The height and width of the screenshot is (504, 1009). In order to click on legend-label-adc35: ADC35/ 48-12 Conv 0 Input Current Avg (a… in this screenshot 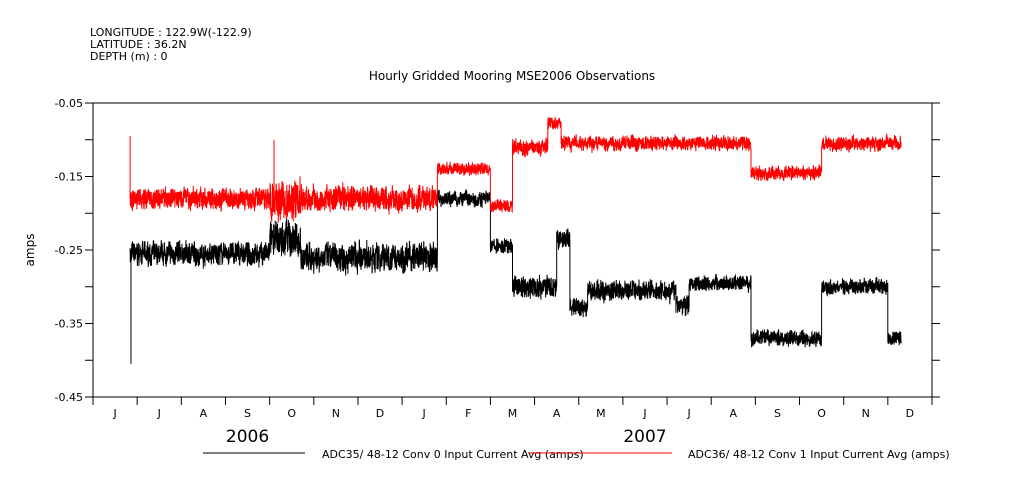, I will do `click(453, 454)`.